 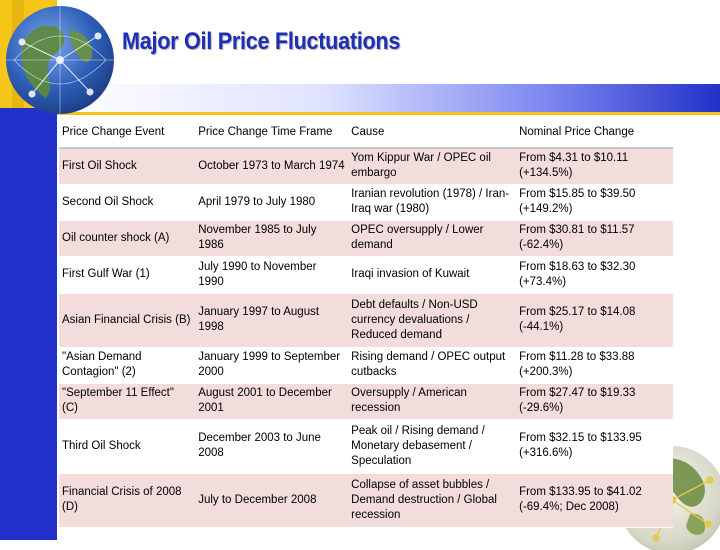 I want to click on event-cell: "September 11 Effect" (C), so click(x=127, y=401).